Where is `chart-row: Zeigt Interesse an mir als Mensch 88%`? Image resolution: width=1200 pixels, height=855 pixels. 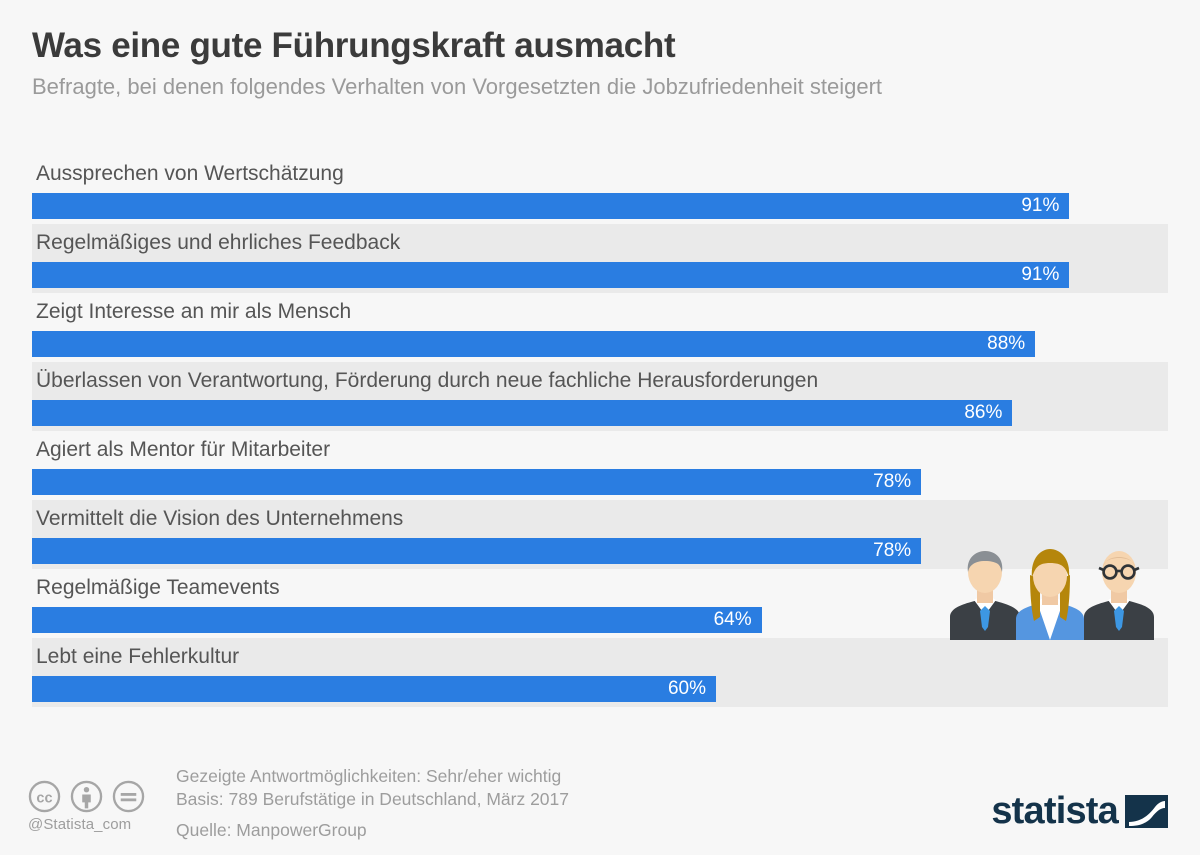 chart-row: Zeigt Interesse an mir als Mensch 88% is located at coordinates (600, 327).